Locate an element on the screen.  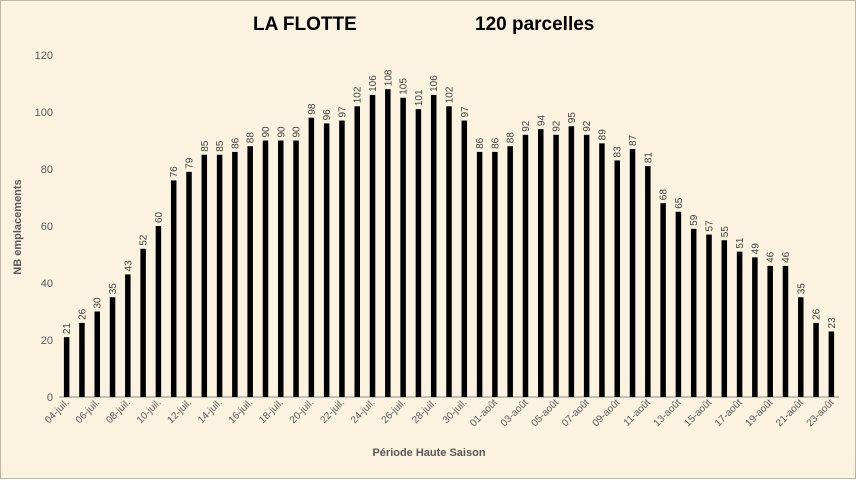
y-tick-label: 120 is located at coordinates (44, 56).